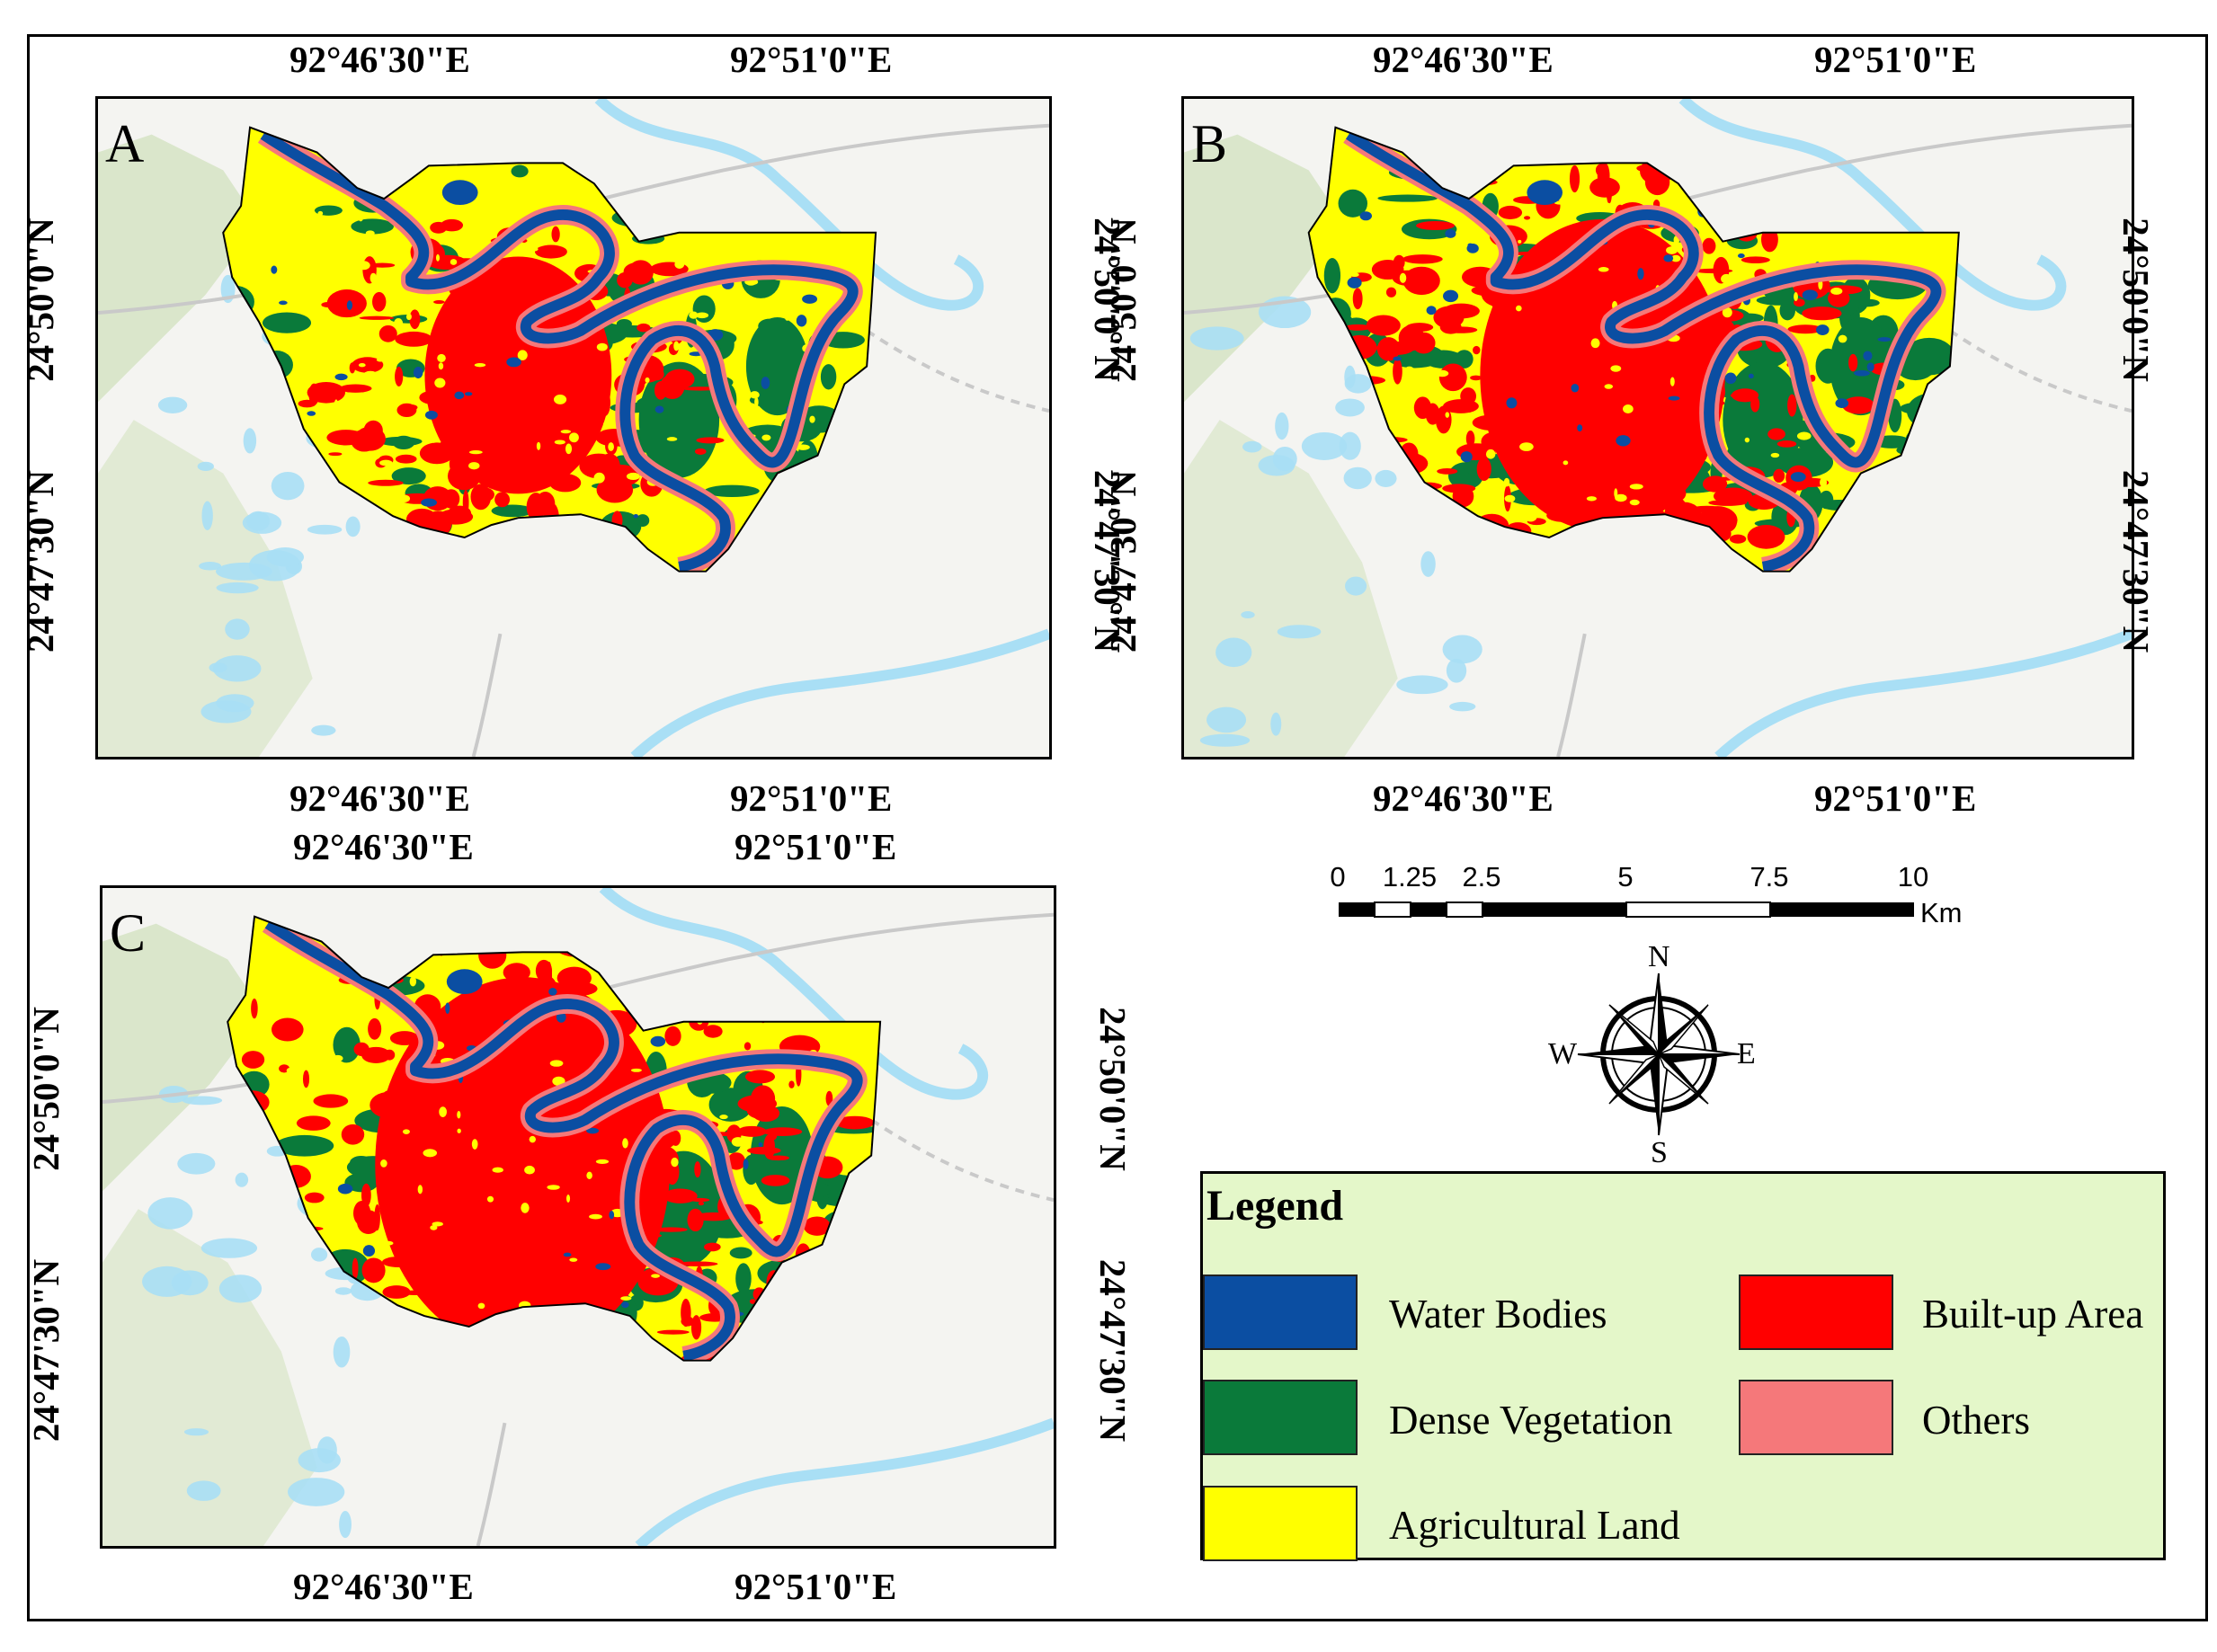  What do you see at coordinates (1280, 1417) in the screenshot?
I see `legend-swatch-dense-vegetation` at bounding box center [1280, 1417].